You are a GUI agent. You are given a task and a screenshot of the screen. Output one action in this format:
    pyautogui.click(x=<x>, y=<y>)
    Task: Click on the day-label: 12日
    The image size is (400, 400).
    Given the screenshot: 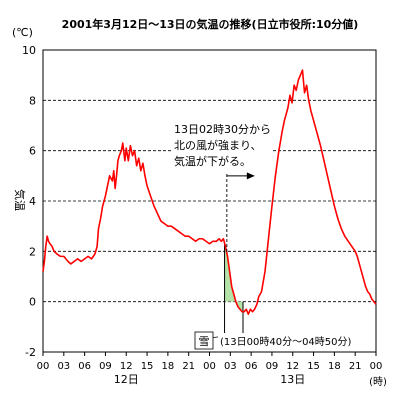 What is the action you would take?
    pyautogui.click(x=126, y=379)
    